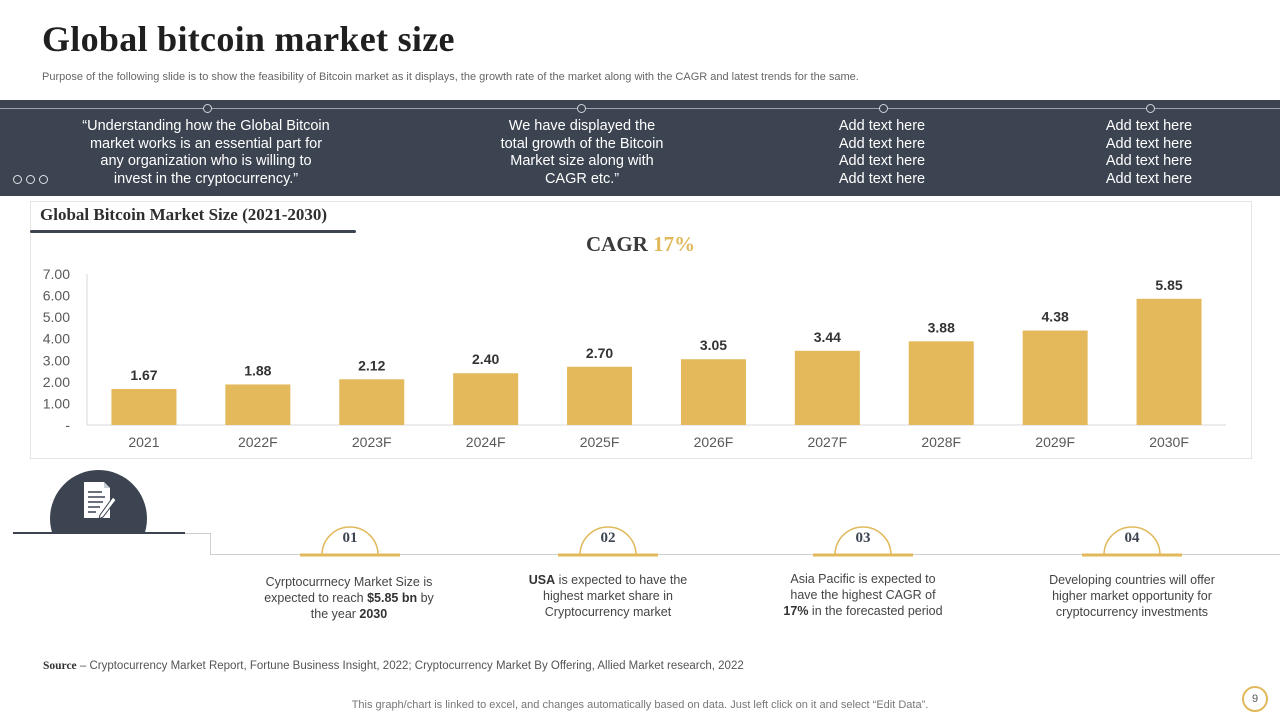  What do you see at coordinates (56, 296) in the screenshot?
I see `y-tick-label: 6.00` at bounding box center [56, 296].